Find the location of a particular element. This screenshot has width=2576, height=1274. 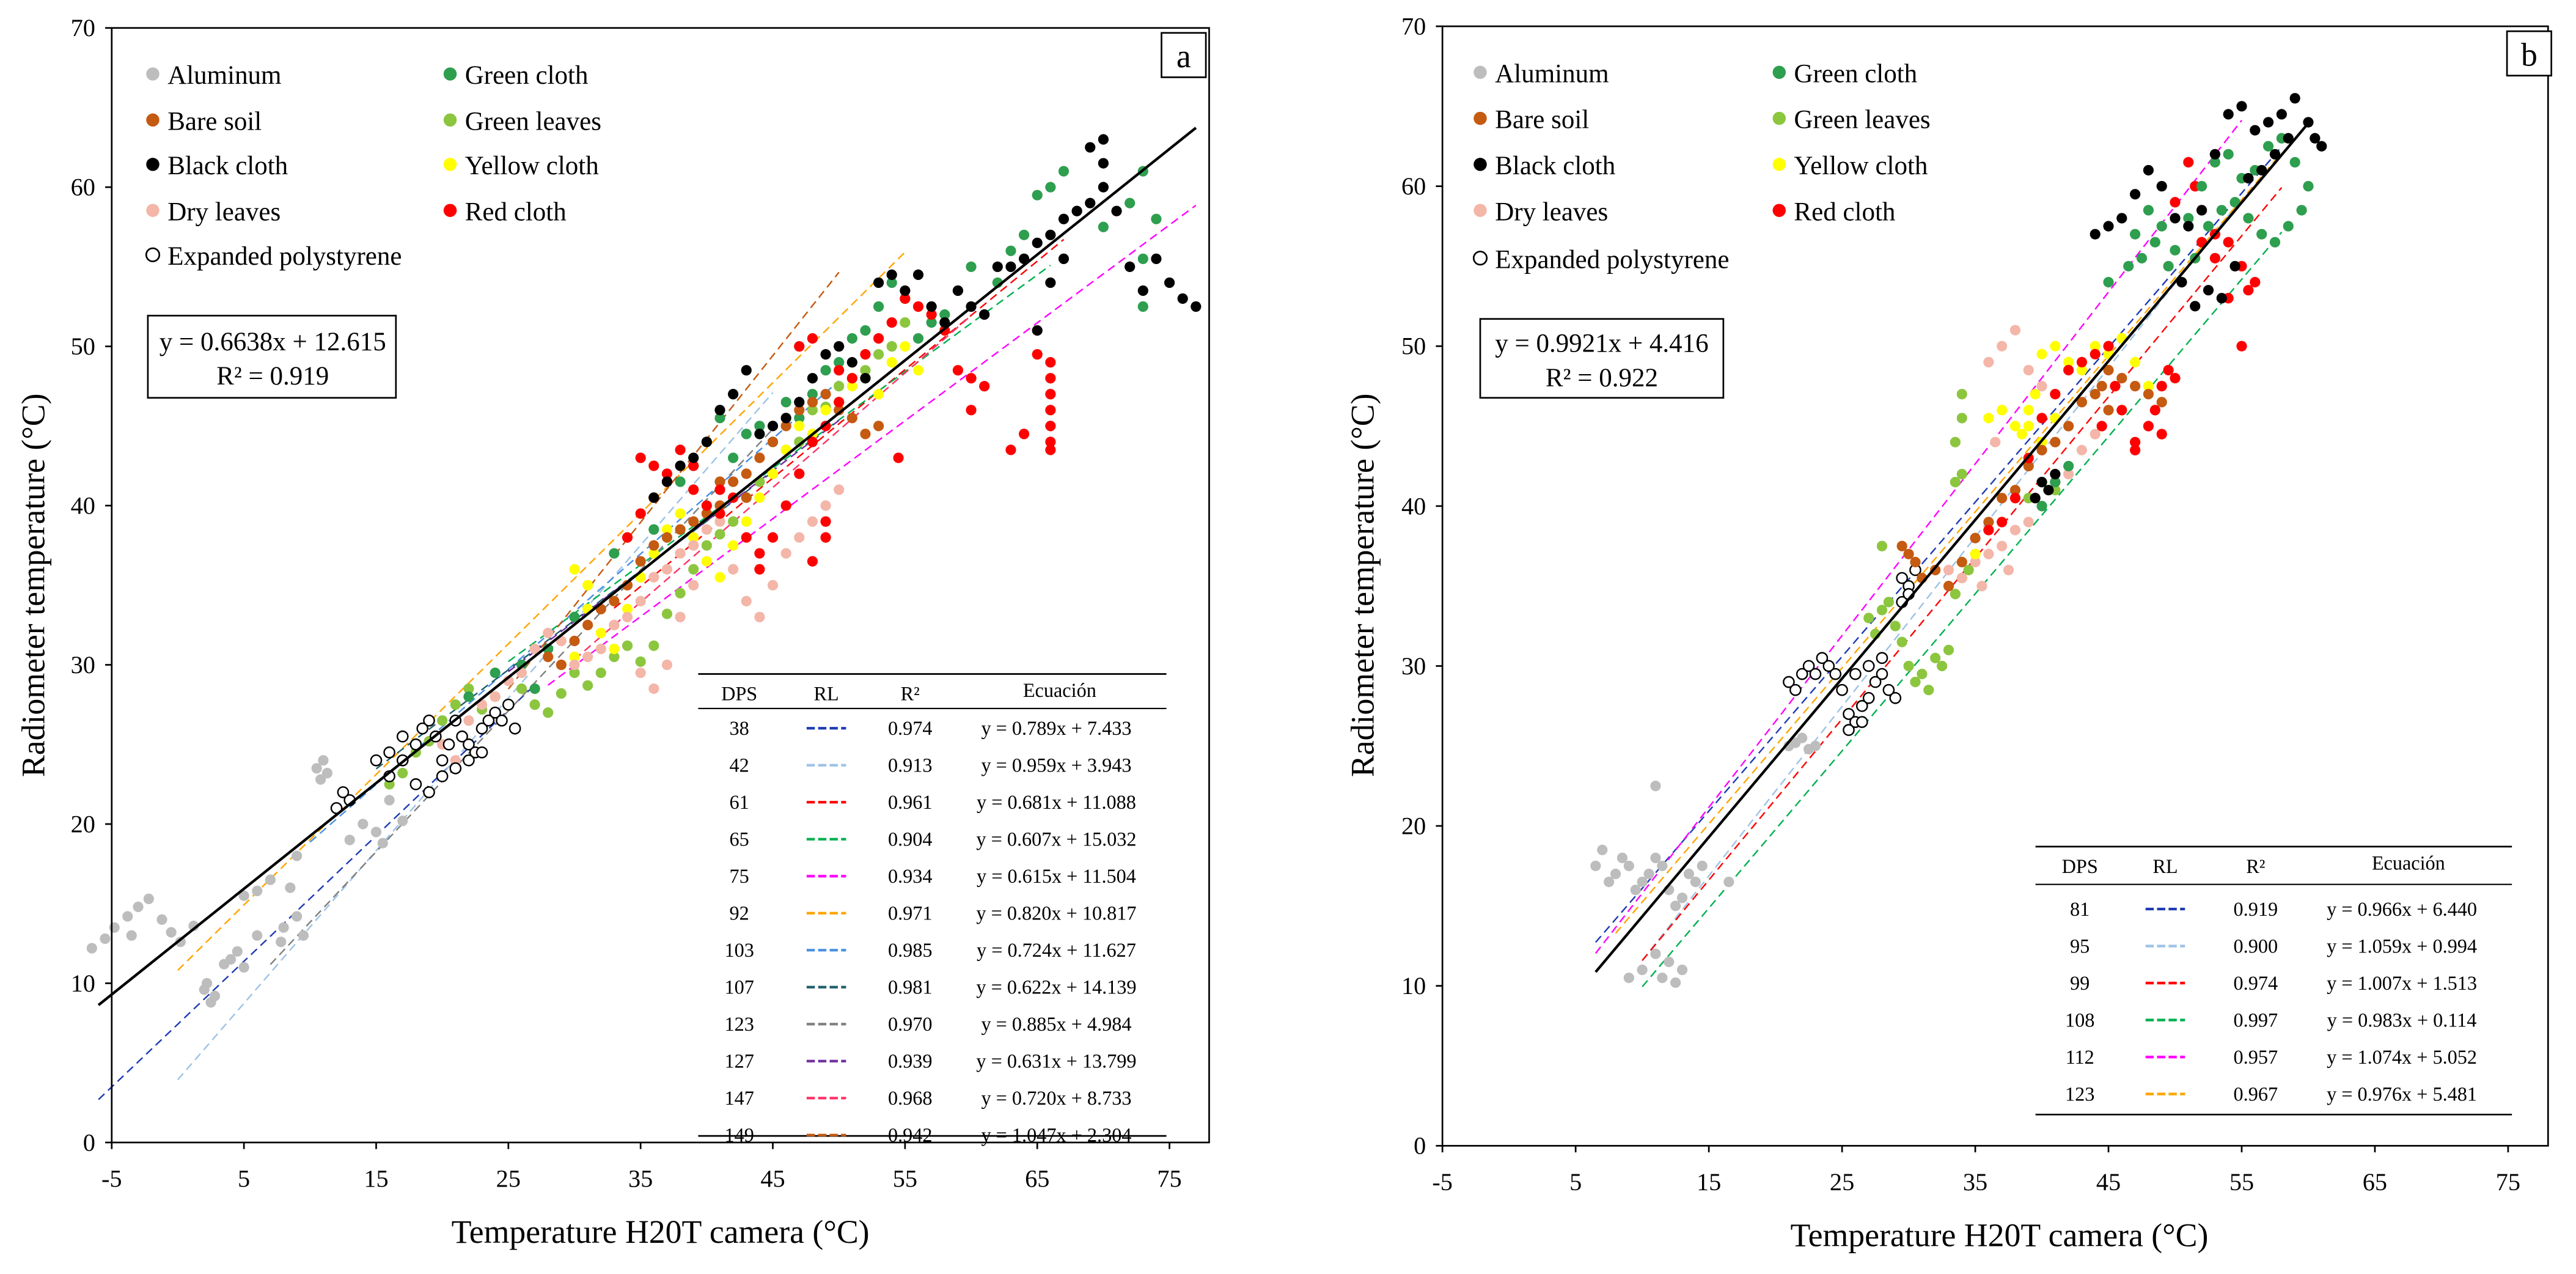

y-tick-label: 50 is located at coordinates (1413, 346).